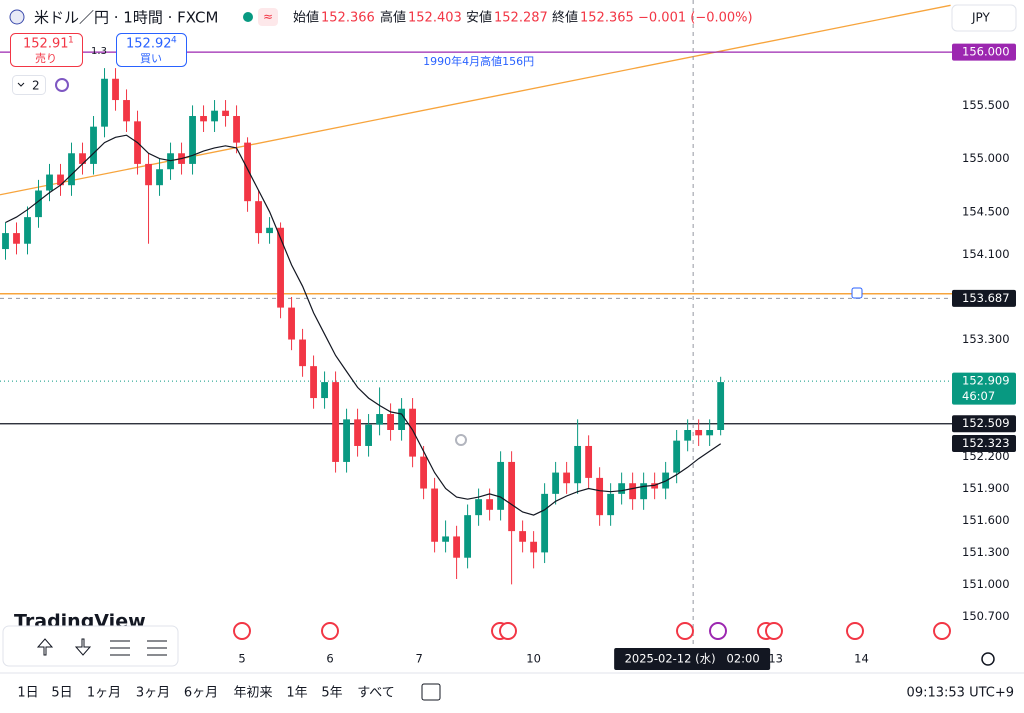  Describe the element at coordinates (99, 51) in the screenshot. I see `spread: 1.3` at that location.